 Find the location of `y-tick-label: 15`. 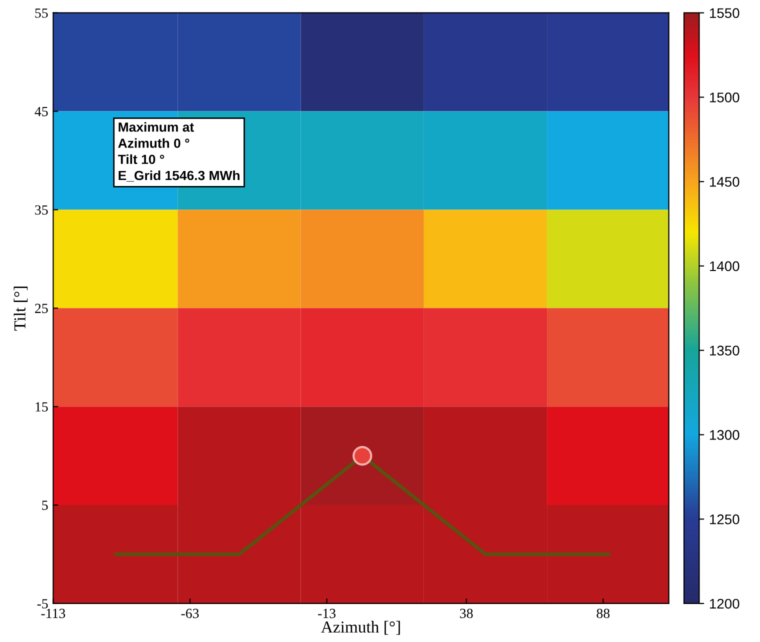

y-tick-label: 15 is located at coordinates (42, 407).